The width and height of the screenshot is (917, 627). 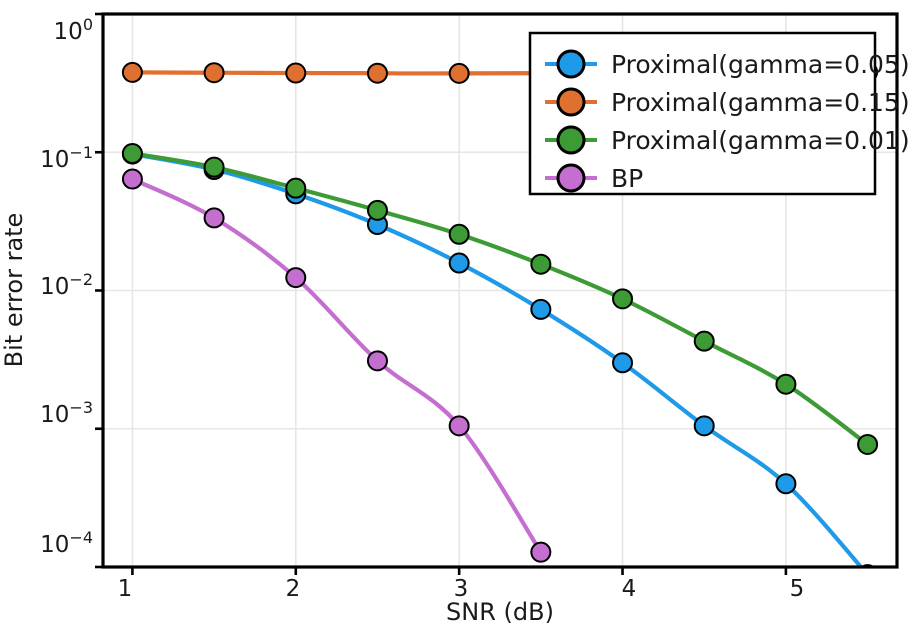 I want to click on legend-label: Proximal(gamma=0.15), so click(x=760, y=102).